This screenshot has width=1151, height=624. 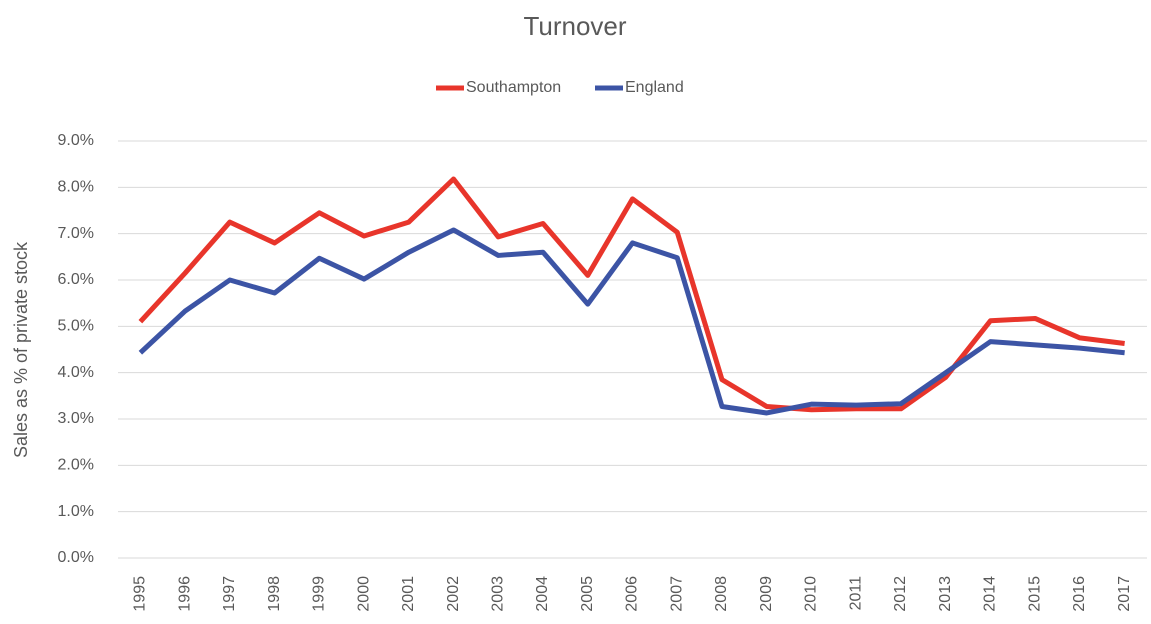 I want to click on y-tick-label: 9.0%, so click(x=76, y=140).